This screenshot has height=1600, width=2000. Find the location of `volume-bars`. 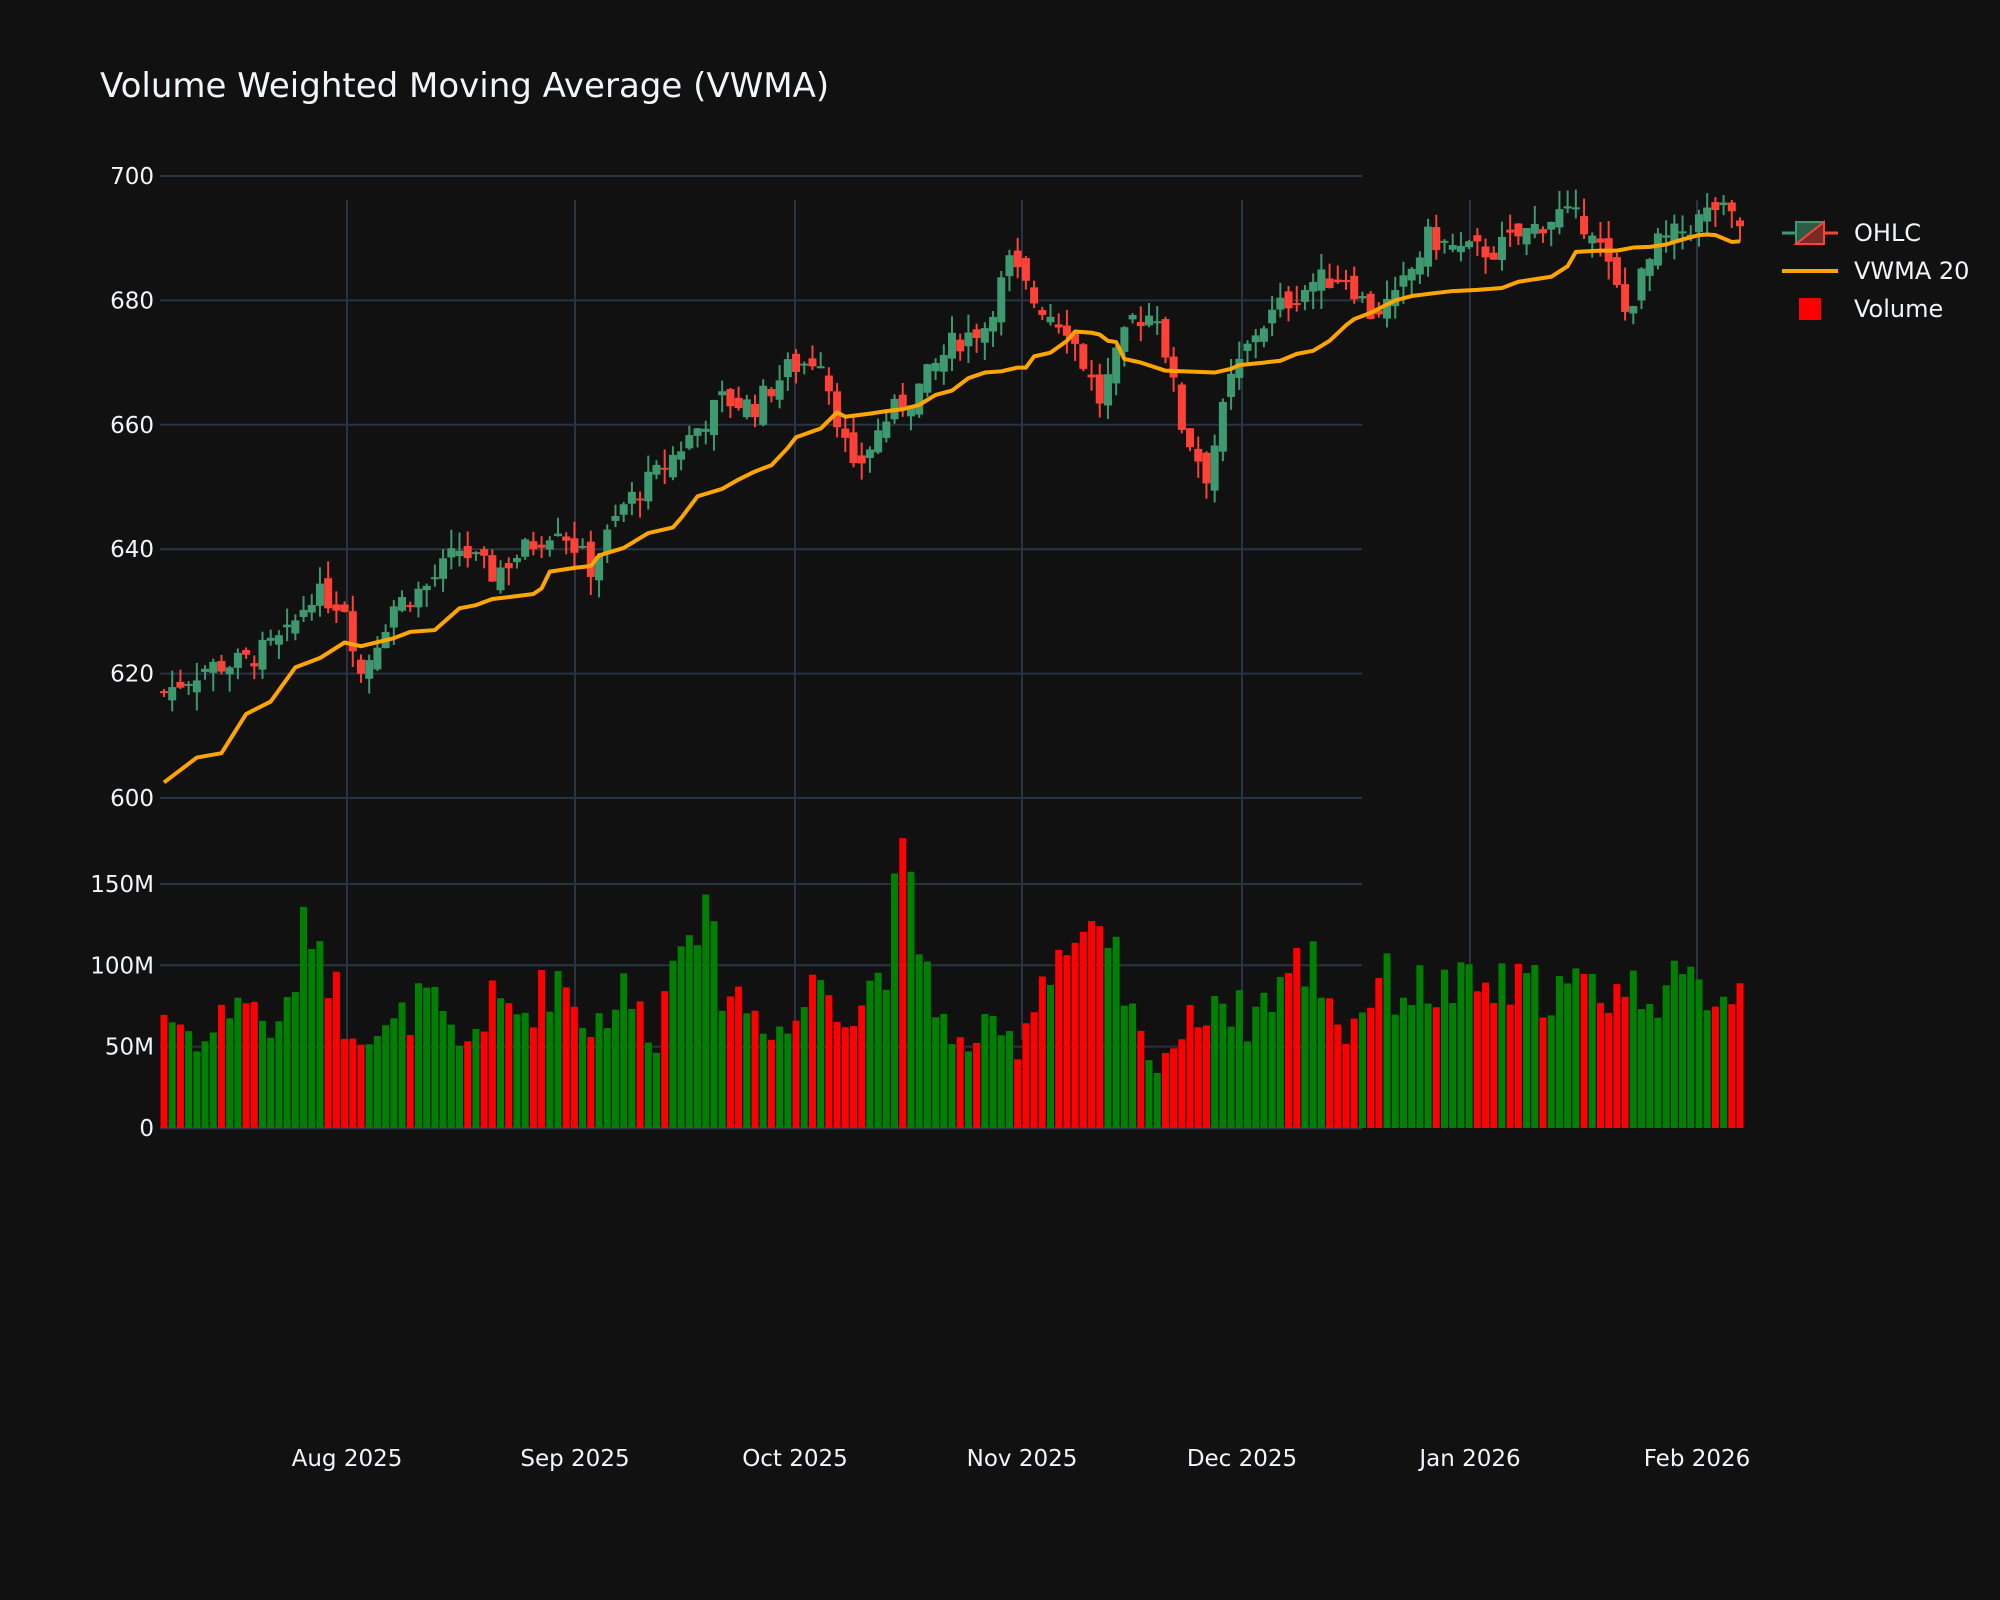

volume-bars is located at coordinates (952, 983).